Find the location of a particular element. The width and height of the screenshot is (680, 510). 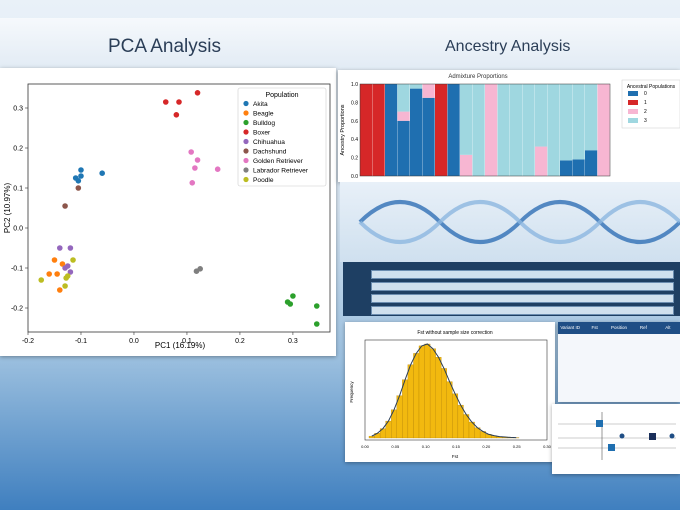

title-banner is located at coordinates (340, 42).